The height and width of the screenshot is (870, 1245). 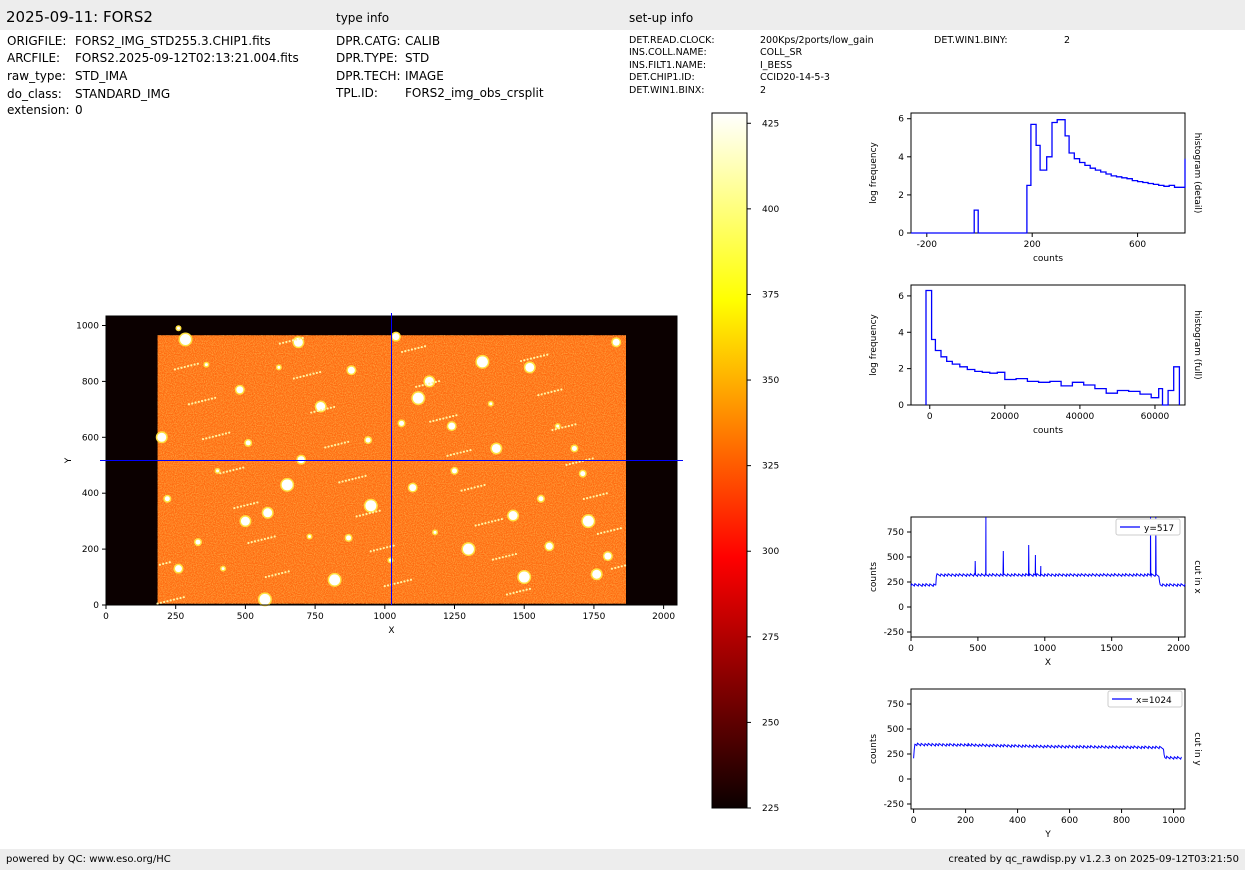 I want to click on header-key: do_class:, so click(x=34, y=94).